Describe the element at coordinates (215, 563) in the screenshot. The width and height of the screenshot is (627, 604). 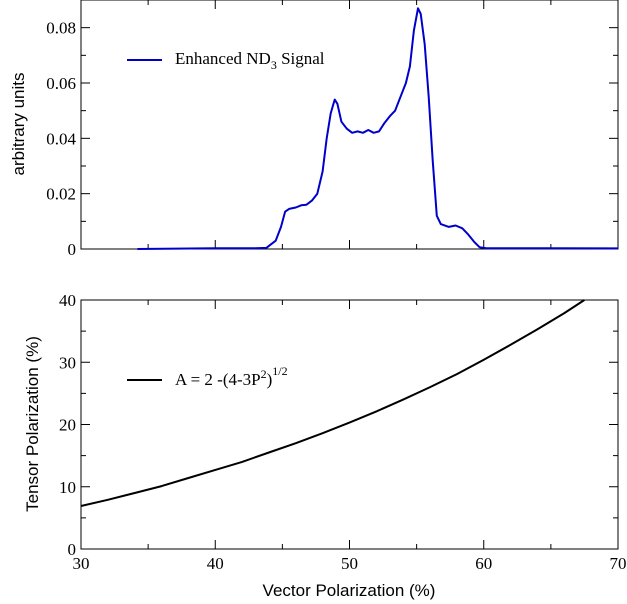
I see `x-tick-label: 40` at that location.